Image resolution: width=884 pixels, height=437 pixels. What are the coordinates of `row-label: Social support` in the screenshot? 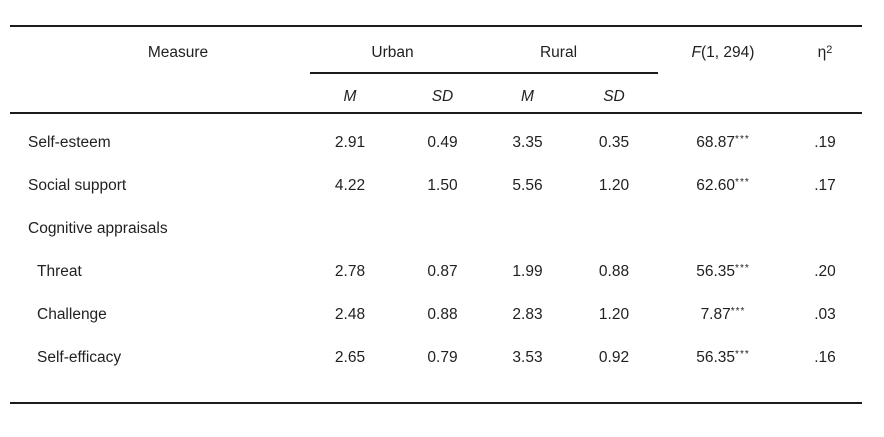 It's located at (77, 185).